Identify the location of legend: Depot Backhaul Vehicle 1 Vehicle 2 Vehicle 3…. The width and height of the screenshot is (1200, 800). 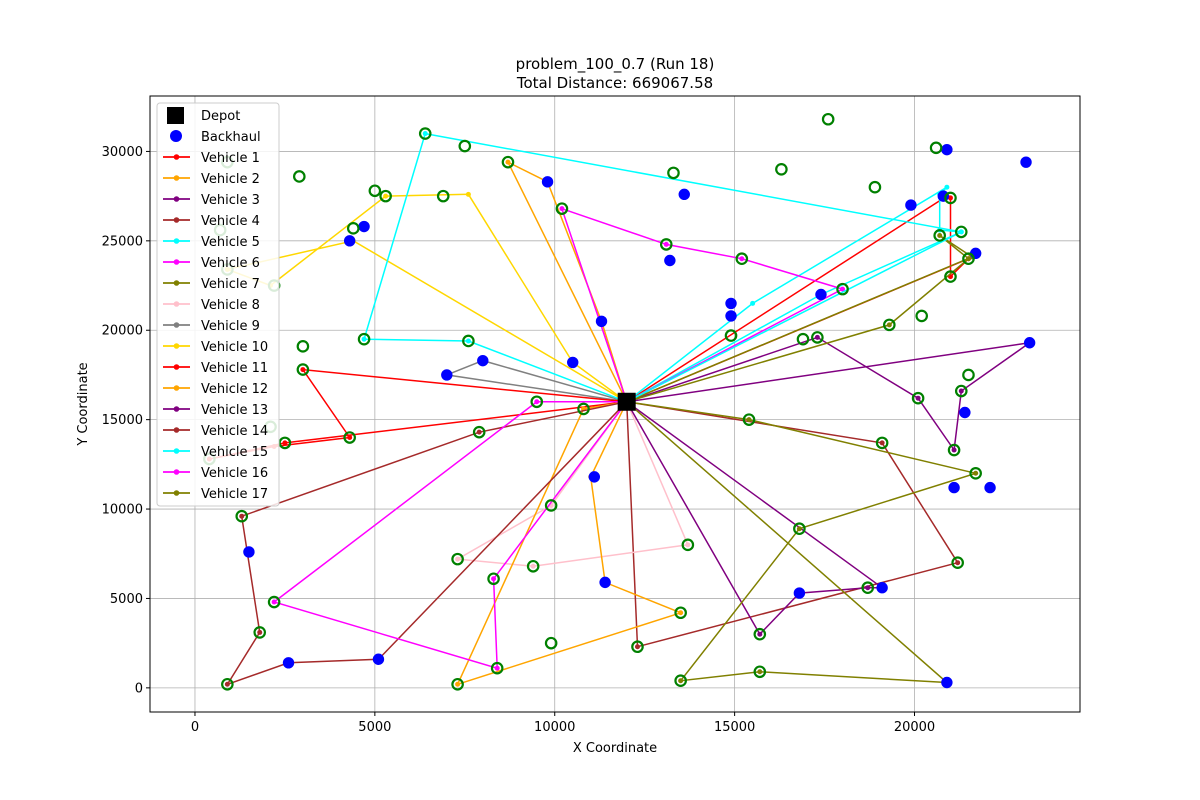
(218, 304).